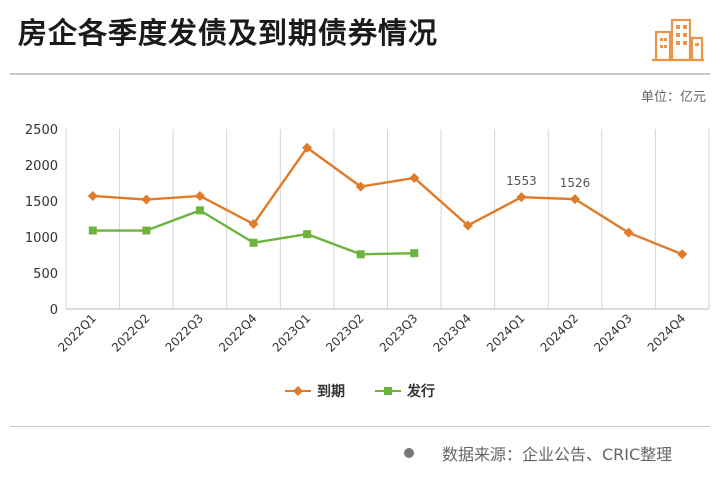  Describe the element at coordinates (388, 391) in the screenshot. I see `square-marker-icon` at that location.